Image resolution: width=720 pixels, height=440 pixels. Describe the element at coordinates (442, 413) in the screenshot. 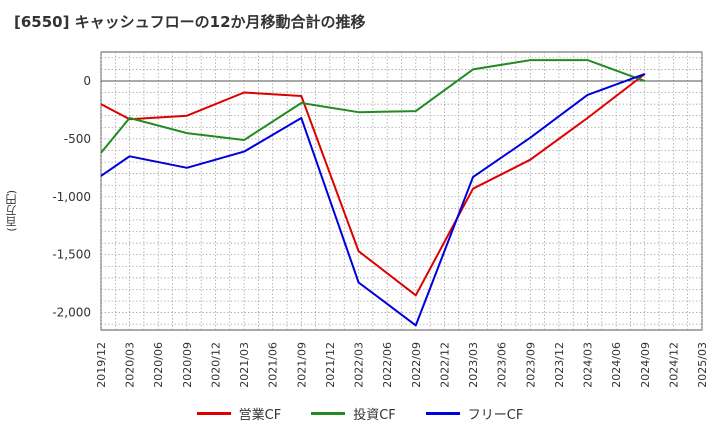

I see `legend-swatch-free-cf` at that location.